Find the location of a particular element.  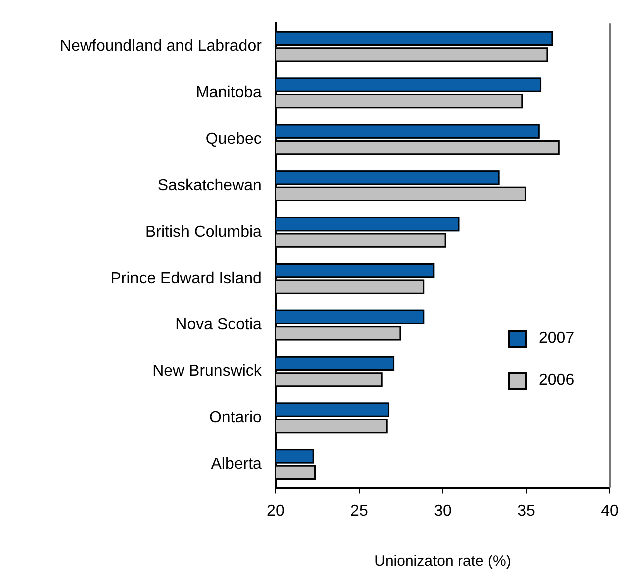

y-tick-label: New Brunswick is located at coordinates (207, 371).